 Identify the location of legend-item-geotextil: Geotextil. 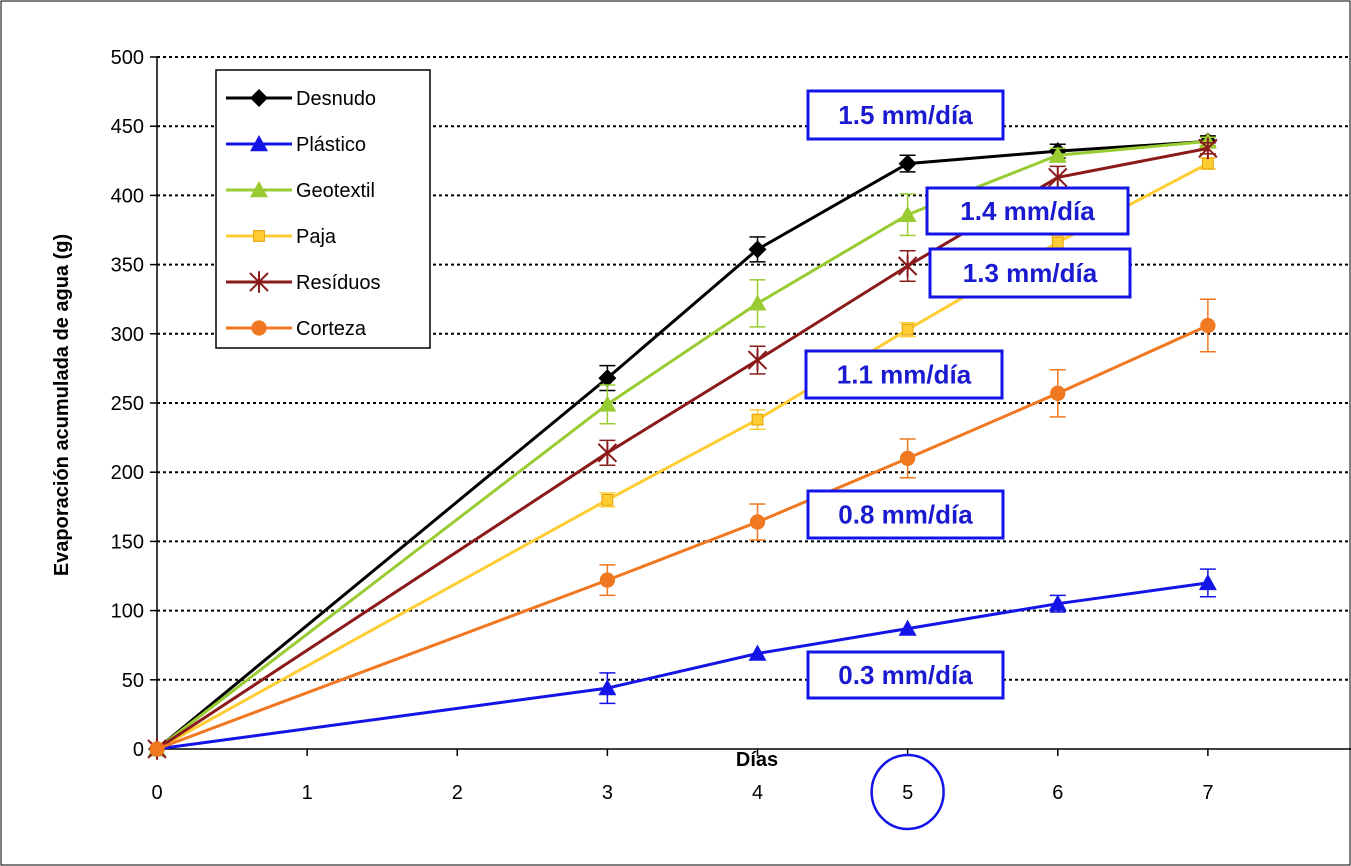
(300, 191).